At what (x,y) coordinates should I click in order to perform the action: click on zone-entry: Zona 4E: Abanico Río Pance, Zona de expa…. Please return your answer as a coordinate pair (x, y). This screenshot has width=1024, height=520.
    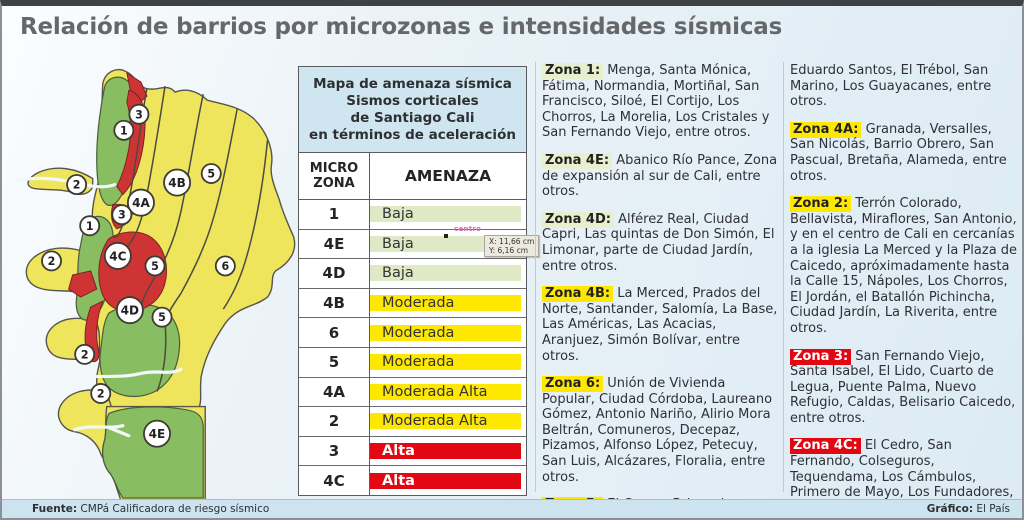
    Looking at the image, I should click on (661, 176).